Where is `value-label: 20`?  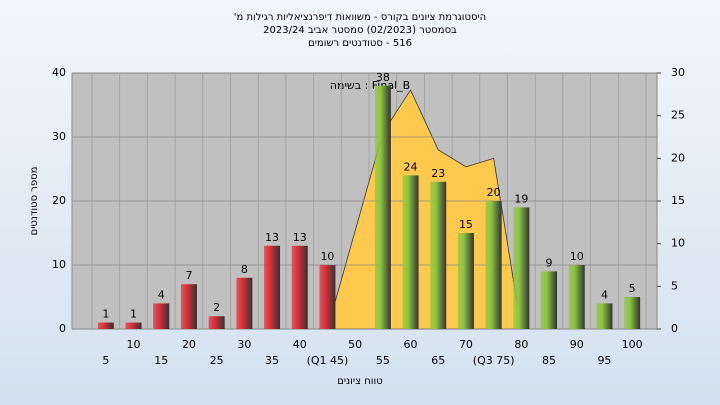
value-label: 20 is located at coordinates (494, 192).